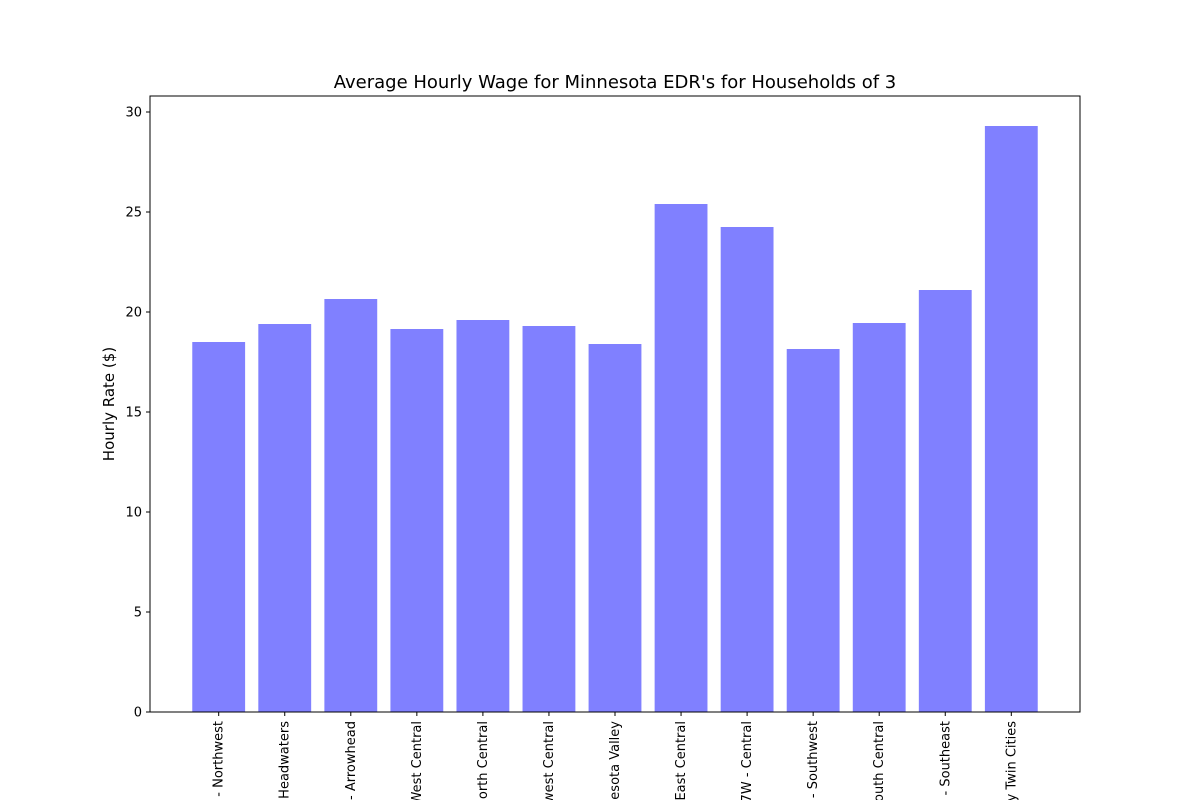  Describe the element at coordinates (133, 413) in the screenshot. I see `y-tick-label: 15` at that location.